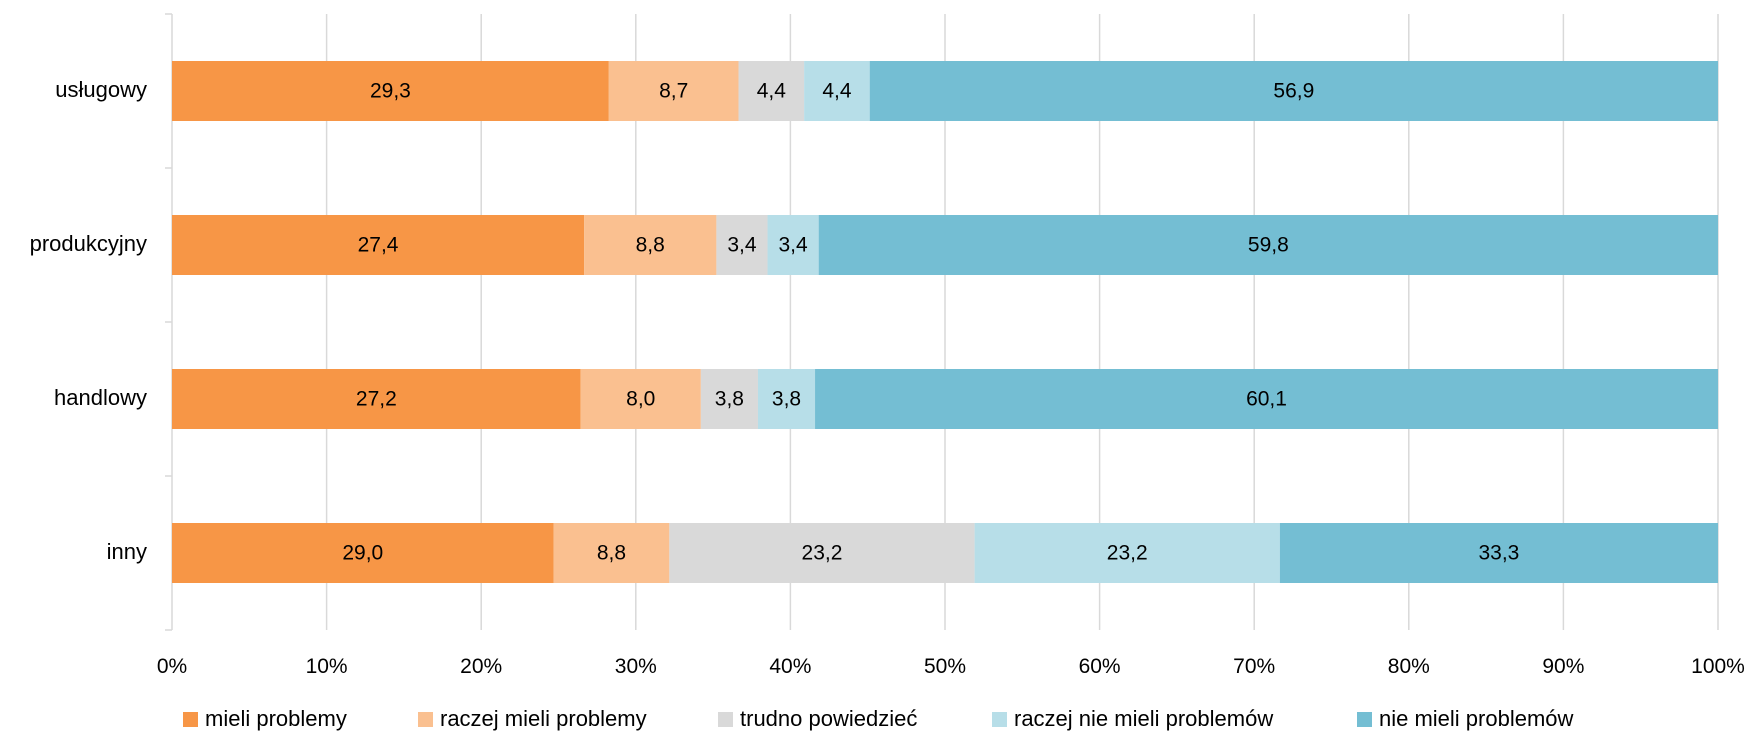 Image resolution: width=1757 pixels, height=735 pixels. I want to click on data-label: 8,7, so click(673, 91).